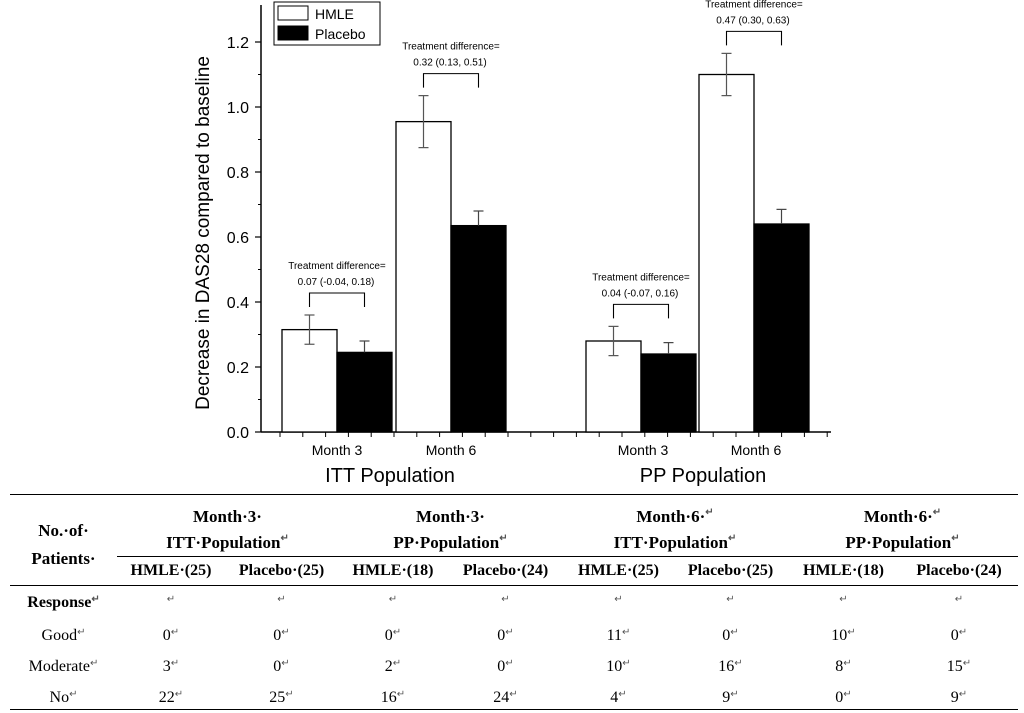 The width and height of the screenshot is (1024, 713). I want to click on table-row: Moderate↵ 3↵ 0↵ 2↵ 0↵ 10↵ 16↵ 8↵ 15↵, so click(514, 666).